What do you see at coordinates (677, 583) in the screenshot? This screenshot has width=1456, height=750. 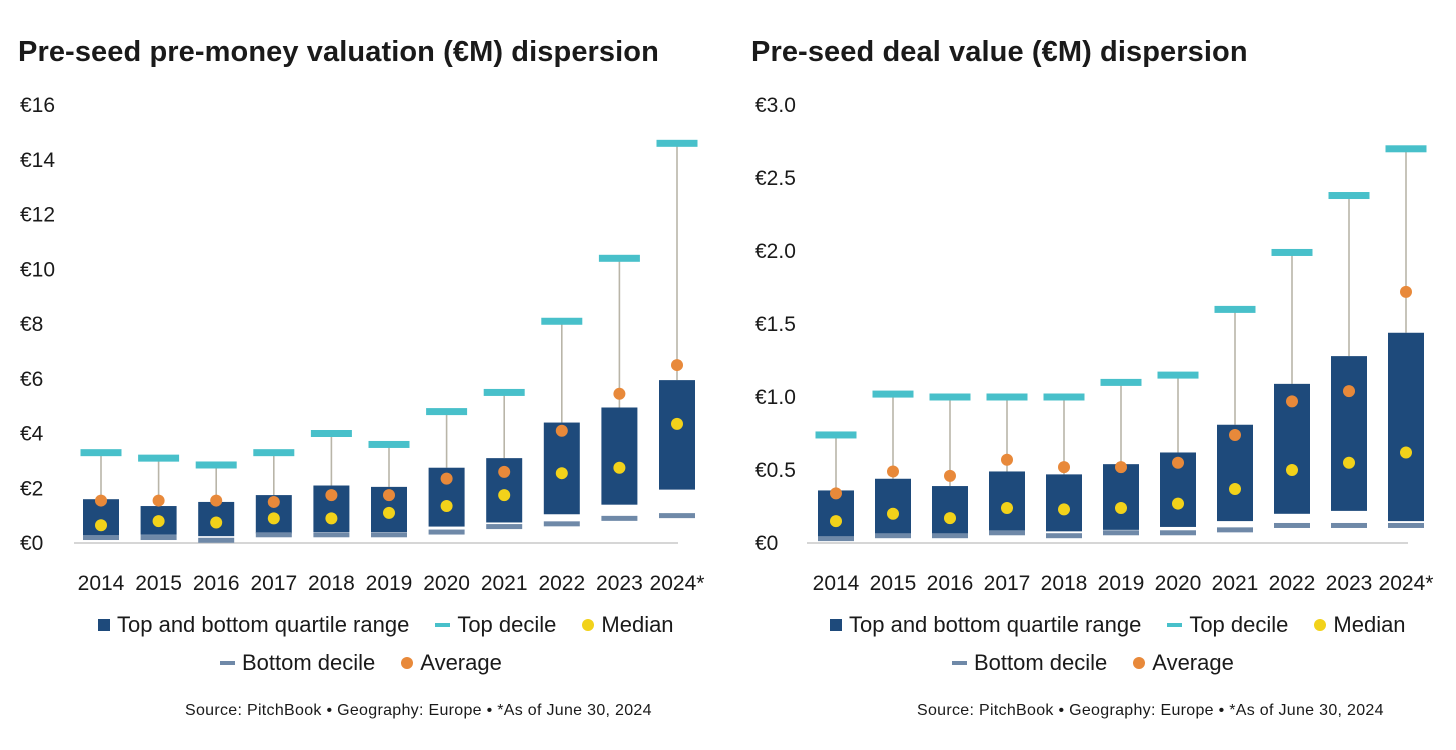 I see `x-tick-label: 2024*` at bounding box center [677, 583].